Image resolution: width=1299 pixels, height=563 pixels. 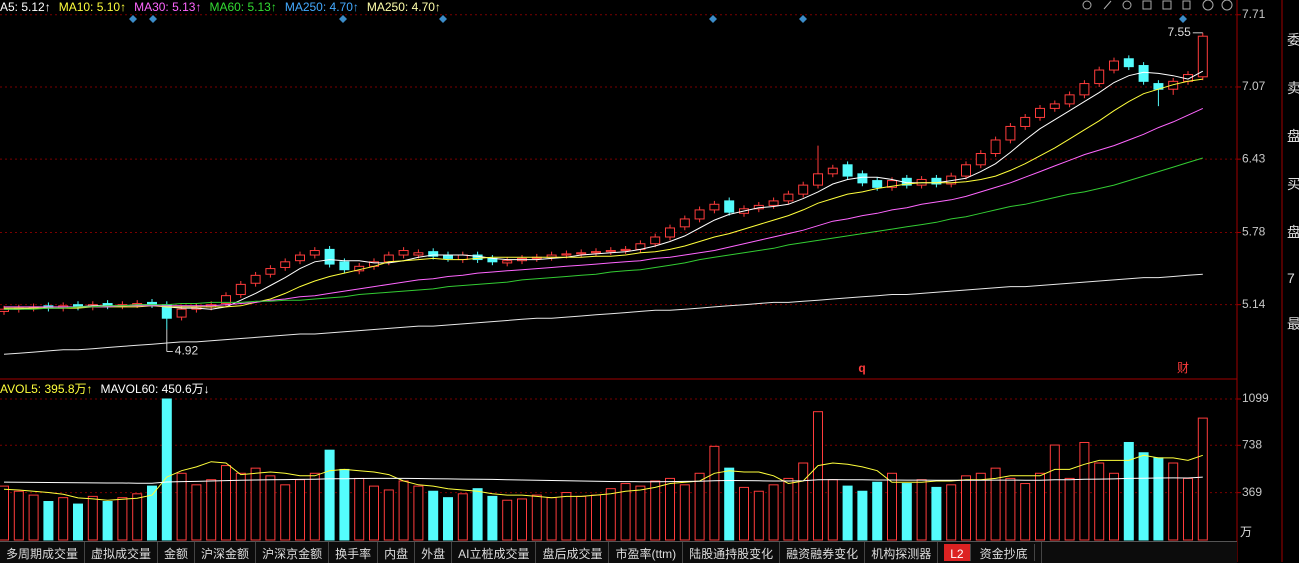 What do you see at coordinates (177, 552) in the screenshot?
I see `tab: 金额` at bounding box center [177, 552].